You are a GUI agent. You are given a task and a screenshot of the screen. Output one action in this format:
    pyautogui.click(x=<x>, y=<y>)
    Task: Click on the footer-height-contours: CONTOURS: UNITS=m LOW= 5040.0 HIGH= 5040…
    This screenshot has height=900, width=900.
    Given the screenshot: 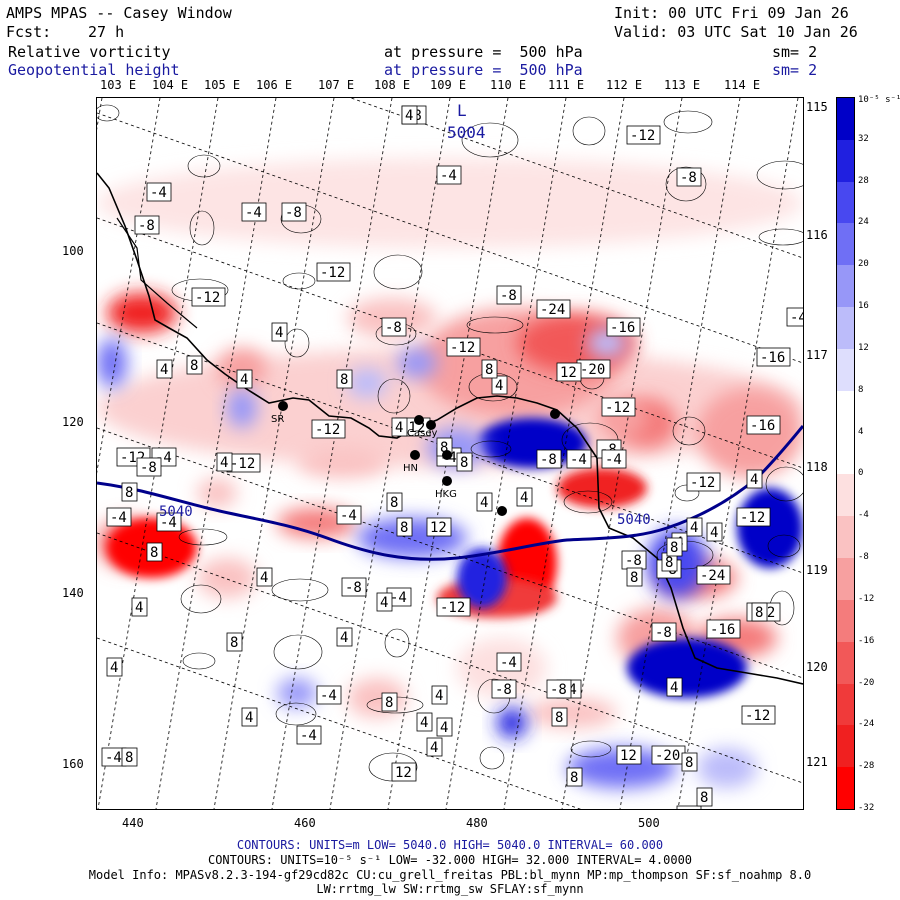 What is the action you would take?
    pyautogui.click(x=450, y=845)
    